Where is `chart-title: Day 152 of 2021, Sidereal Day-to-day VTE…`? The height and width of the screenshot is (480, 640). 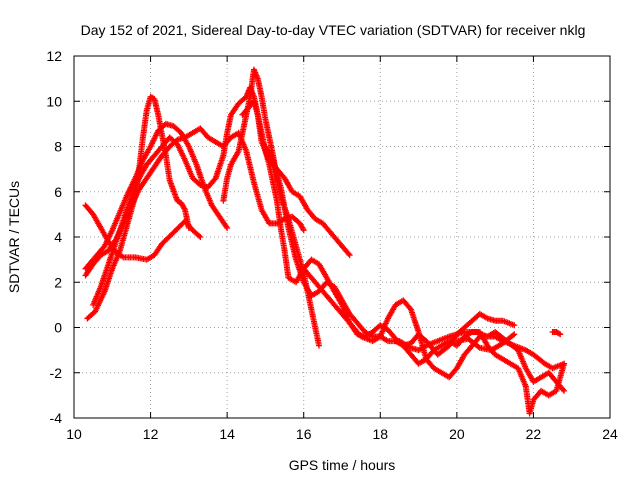
chart-title: Day 152 of 2021, Sidereal Day-to-day VTE… is located at coordinates (333, 30).